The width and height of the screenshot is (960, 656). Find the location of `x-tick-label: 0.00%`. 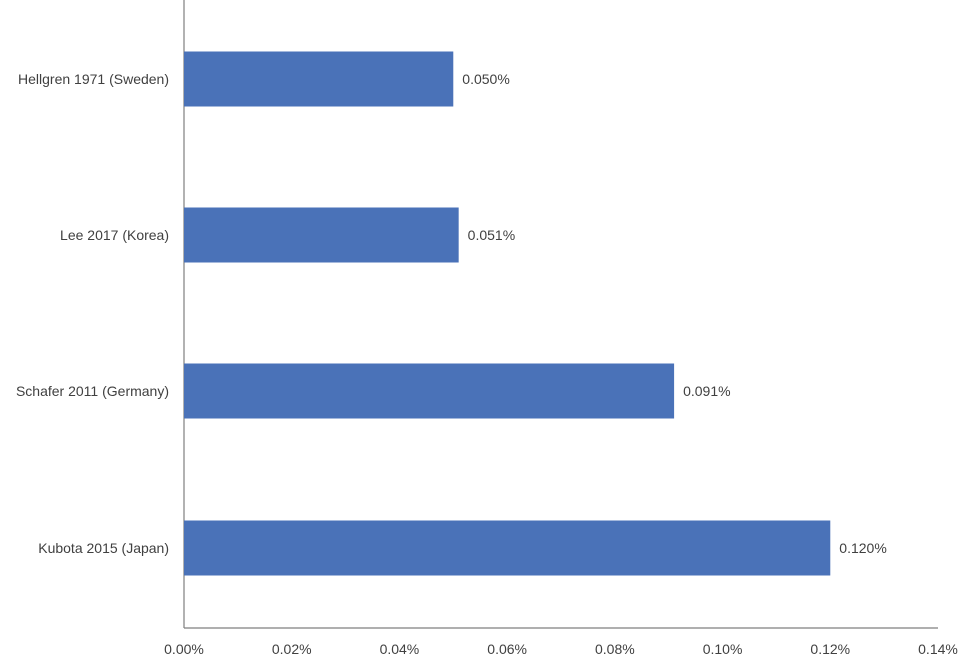

x-tick-label: 0.00% is located at coordinates (184, 648).